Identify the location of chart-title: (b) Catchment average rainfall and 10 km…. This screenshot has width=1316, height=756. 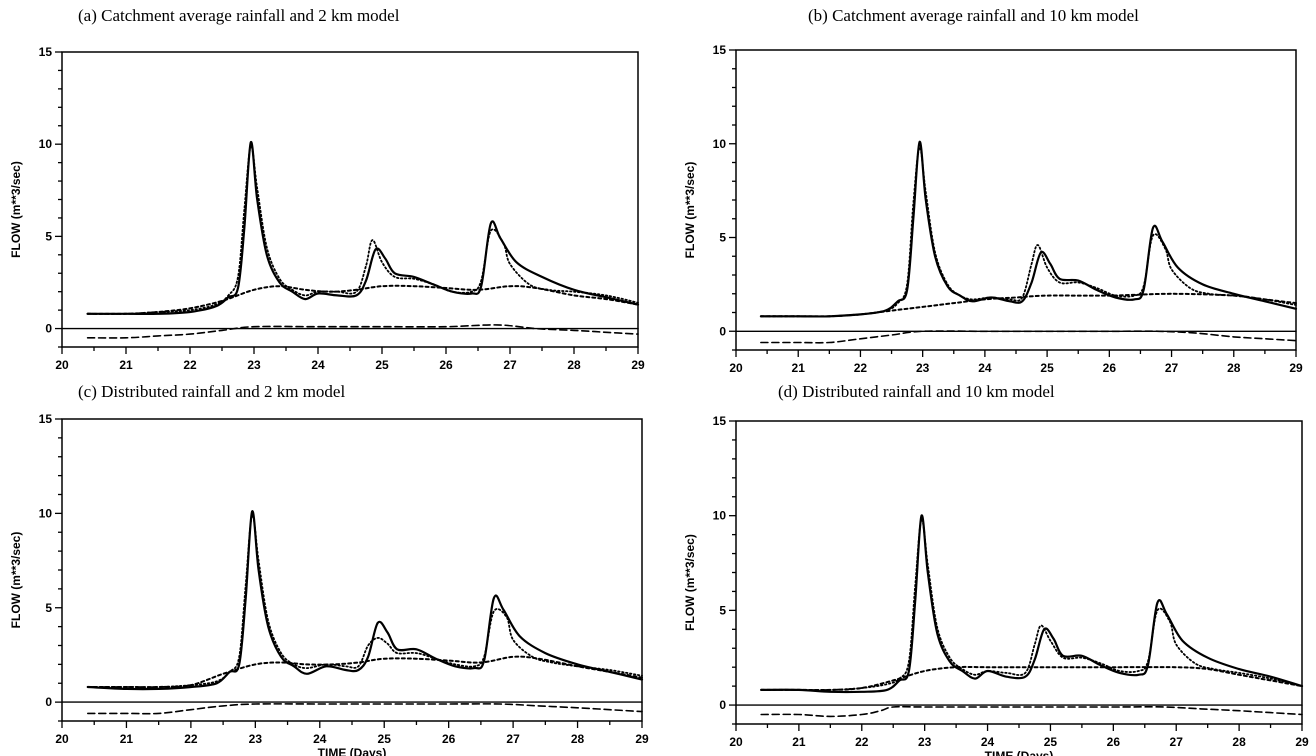
(973, 15).